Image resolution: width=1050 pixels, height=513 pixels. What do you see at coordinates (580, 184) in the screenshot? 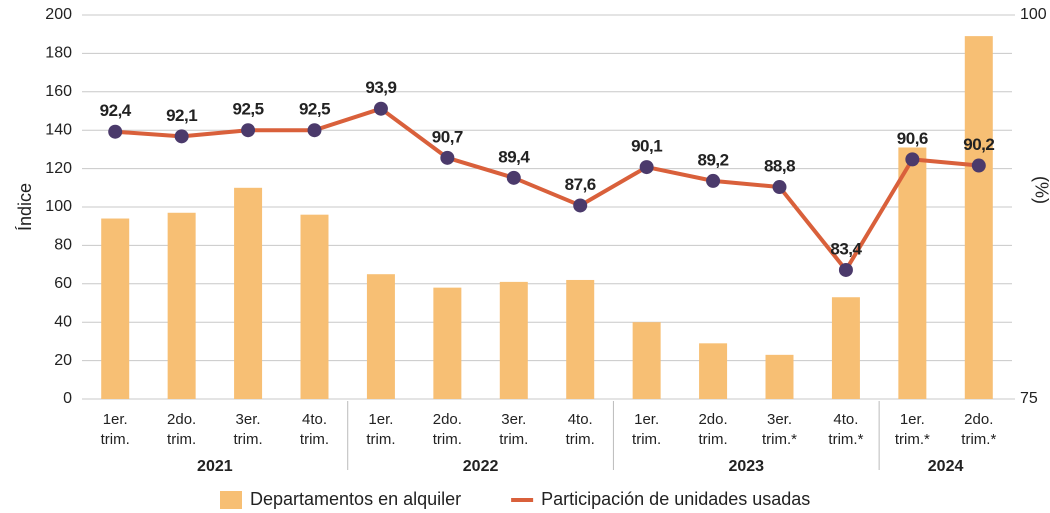
I see `data-label: 87,6` at bounding box center [580, 184].